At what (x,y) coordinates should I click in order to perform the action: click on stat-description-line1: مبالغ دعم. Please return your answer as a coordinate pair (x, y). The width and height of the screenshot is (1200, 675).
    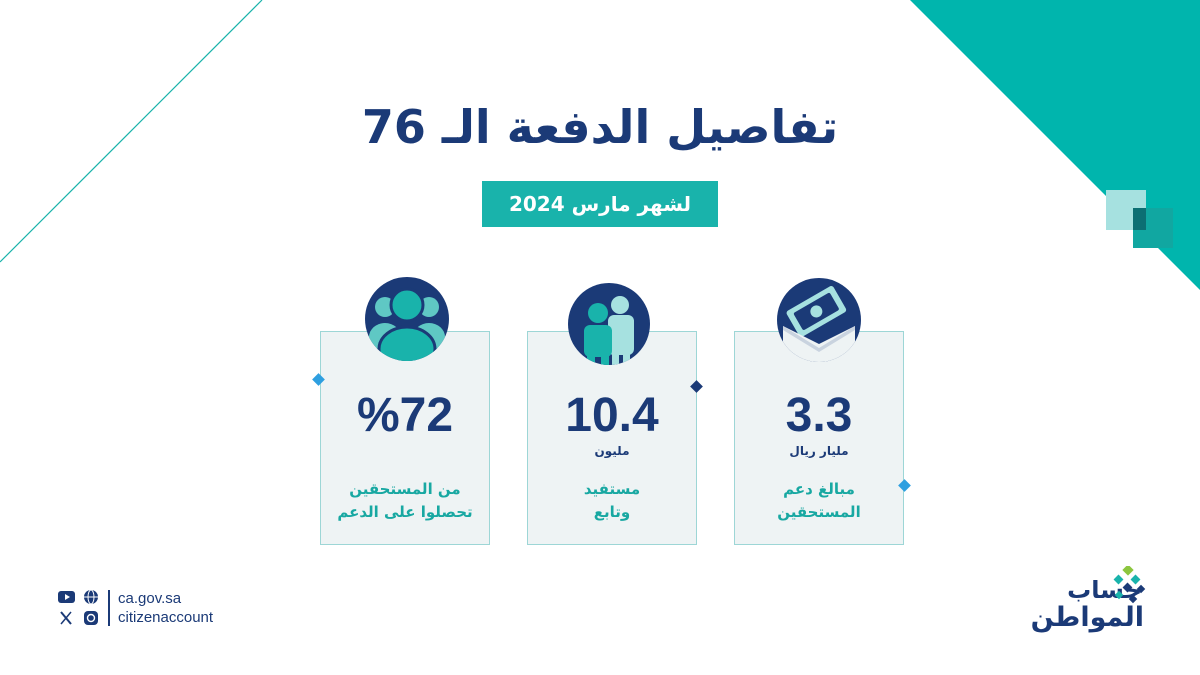
    Looking at the image, I should click on (819, 489).